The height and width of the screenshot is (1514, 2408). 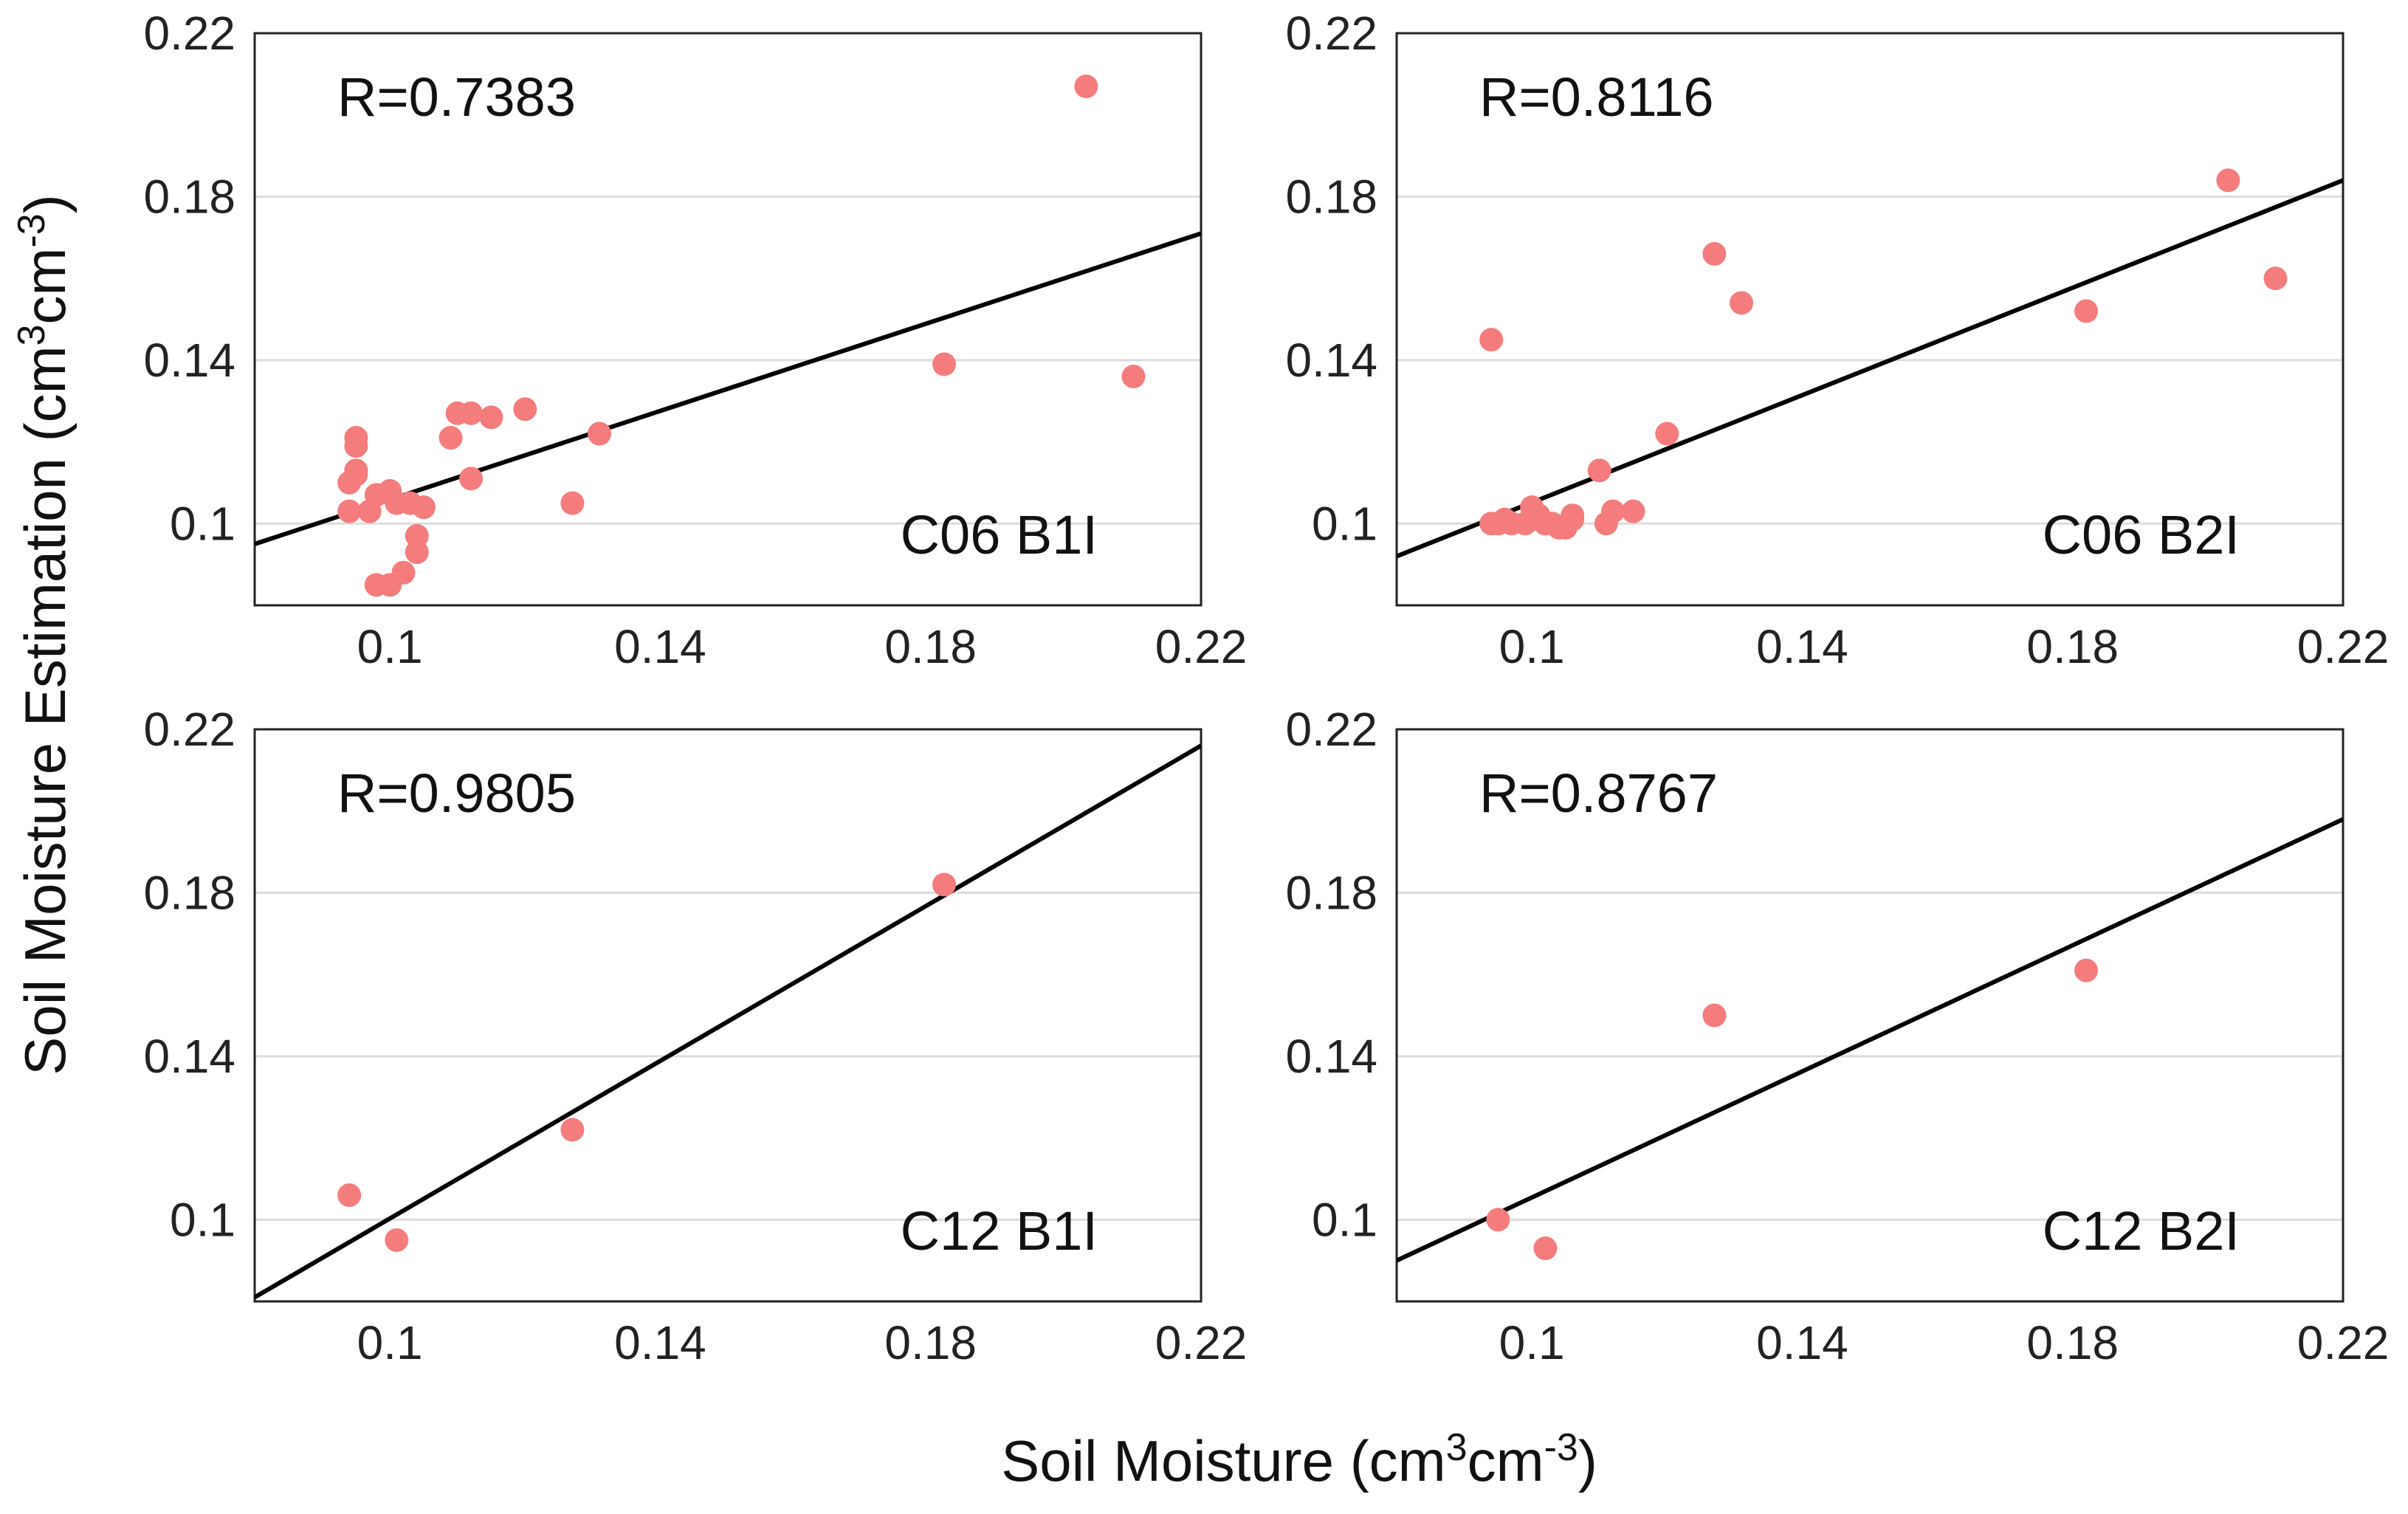 What do you see at coordinates (1506, 1460) in the screenshot?
I see `x-axis-title-mid: cm` at bounding box center [1506, 1460].